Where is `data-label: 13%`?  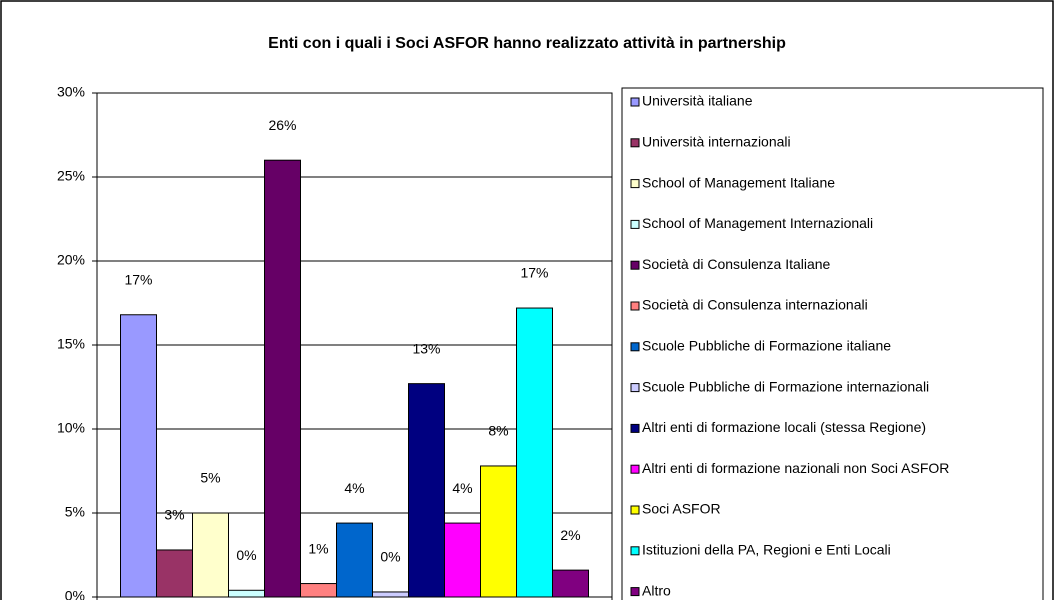
data-label: 13% is located at coordinates (426, 348).